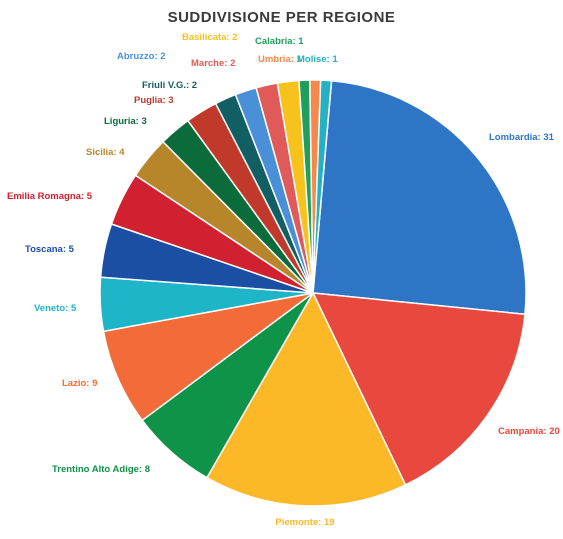 The image size is (563, 539). What do you see at coordinates (141, 56) in the screenshot?
I see `slice-label: Abruzzo: 2` at bounding box center [141, 56].